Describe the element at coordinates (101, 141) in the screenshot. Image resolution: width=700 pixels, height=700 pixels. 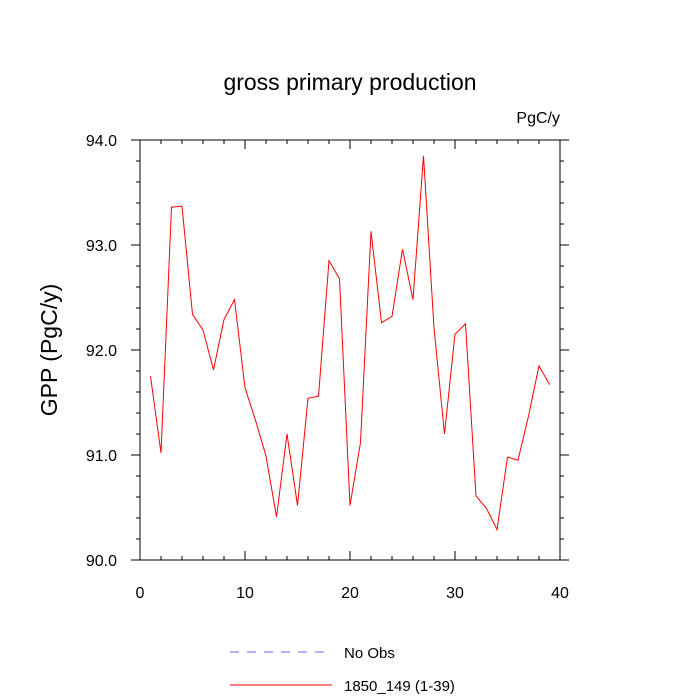
I see `y-tick-label: 94.0` at that location.